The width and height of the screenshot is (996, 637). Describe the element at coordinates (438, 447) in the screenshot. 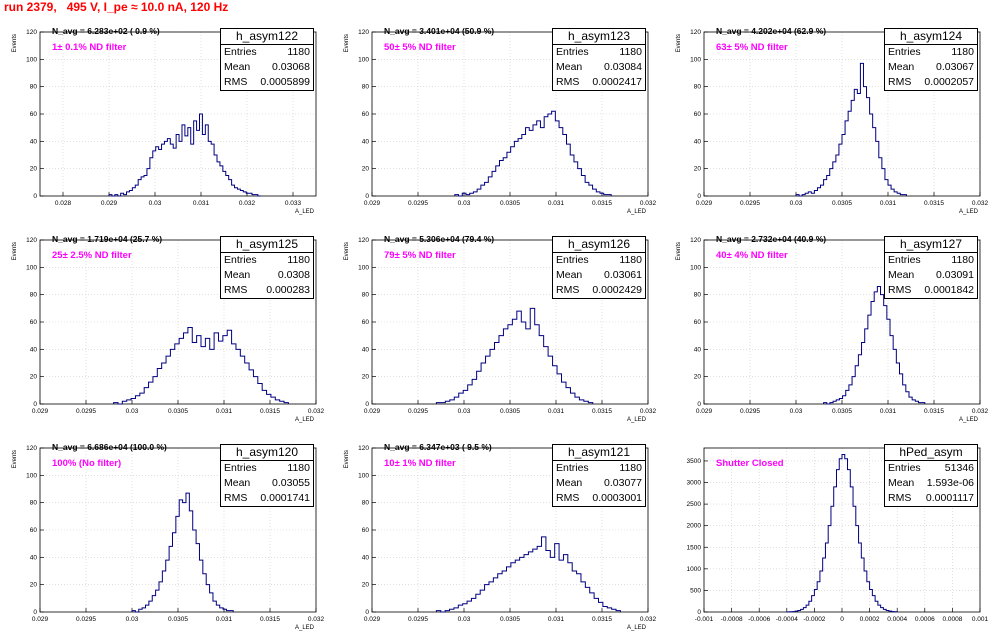

I see `navg-label: N_avg = 6.347e+03 ( 9.5 %)` at that location.